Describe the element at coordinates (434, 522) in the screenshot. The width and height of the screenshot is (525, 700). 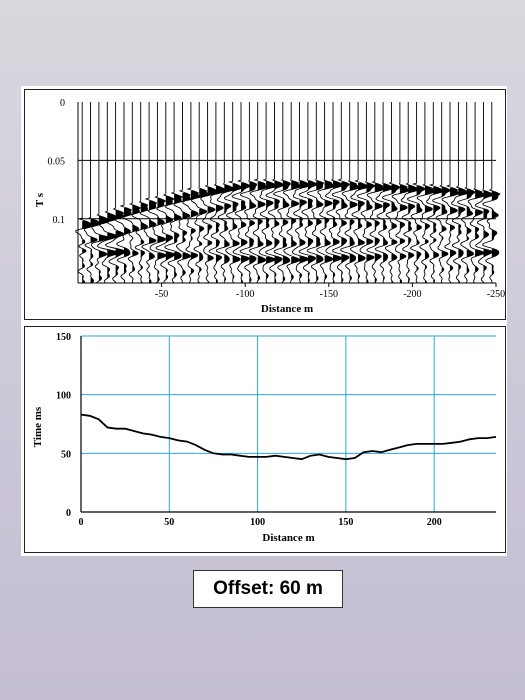
I see `x-tick-label: 200` at that location.